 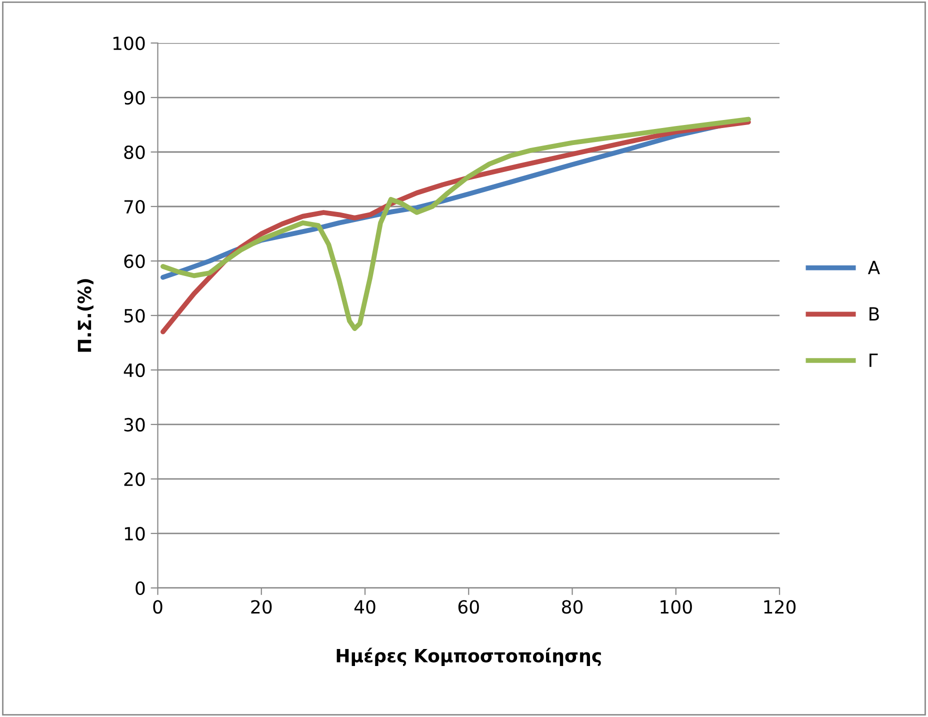 What do you see at coordinates (134, 261) in the screenshot?
I see `y-tick-label: 60` at bounding box center [134, 261].